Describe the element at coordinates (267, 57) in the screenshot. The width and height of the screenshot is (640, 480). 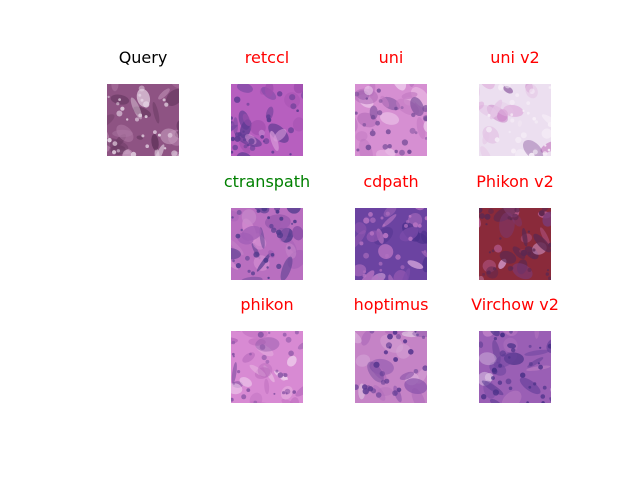
I see `result-title: retccl` at that location.